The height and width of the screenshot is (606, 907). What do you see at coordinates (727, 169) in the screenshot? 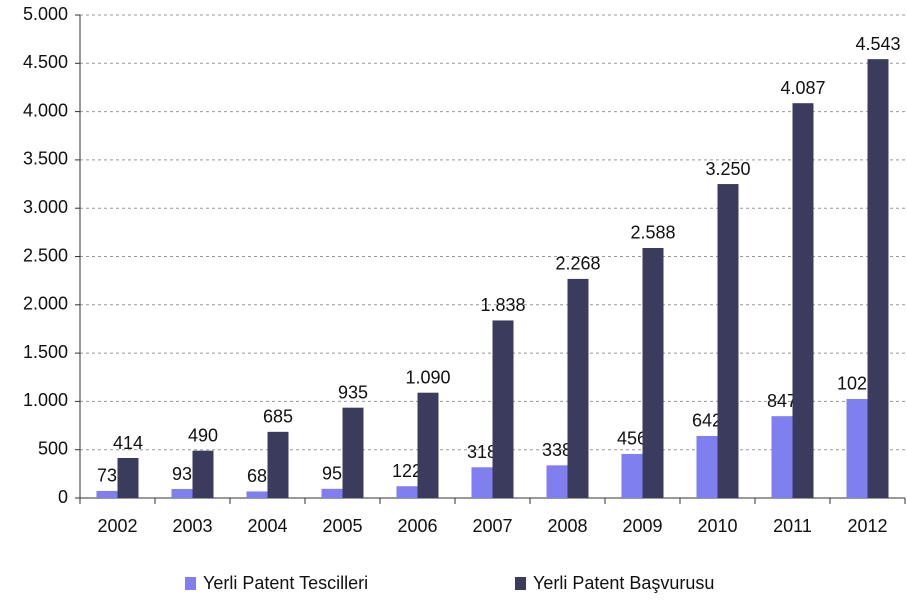
I see `value-label: 3.250` at bounding box center [727, 169].